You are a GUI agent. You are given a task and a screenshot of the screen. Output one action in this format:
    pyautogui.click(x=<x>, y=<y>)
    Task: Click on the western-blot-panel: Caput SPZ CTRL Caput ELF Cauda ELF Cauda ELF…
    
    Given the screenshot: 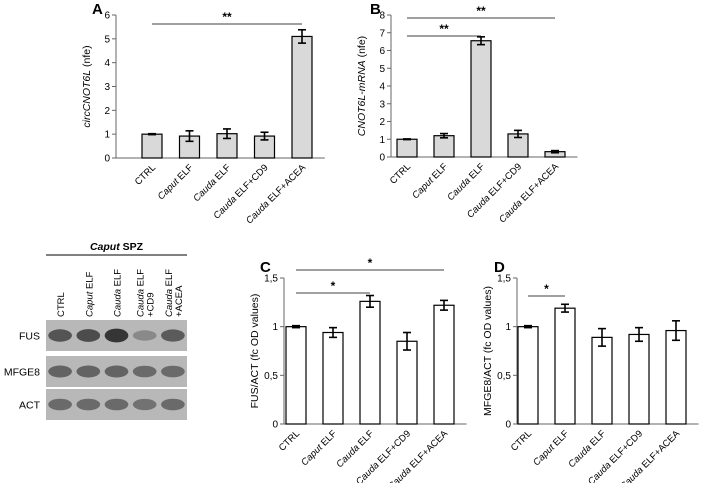 What is the action you would take?
    pyautogui.click(x=95, y=330)
    